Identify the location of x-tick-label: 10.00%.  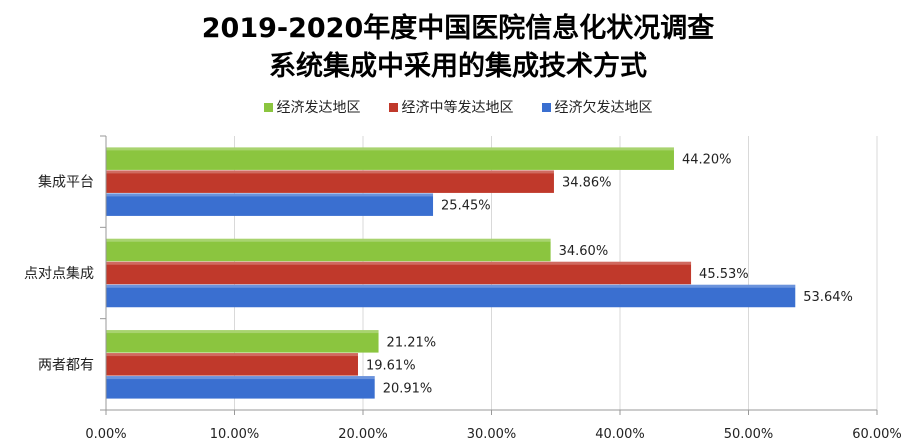
(235, 434).